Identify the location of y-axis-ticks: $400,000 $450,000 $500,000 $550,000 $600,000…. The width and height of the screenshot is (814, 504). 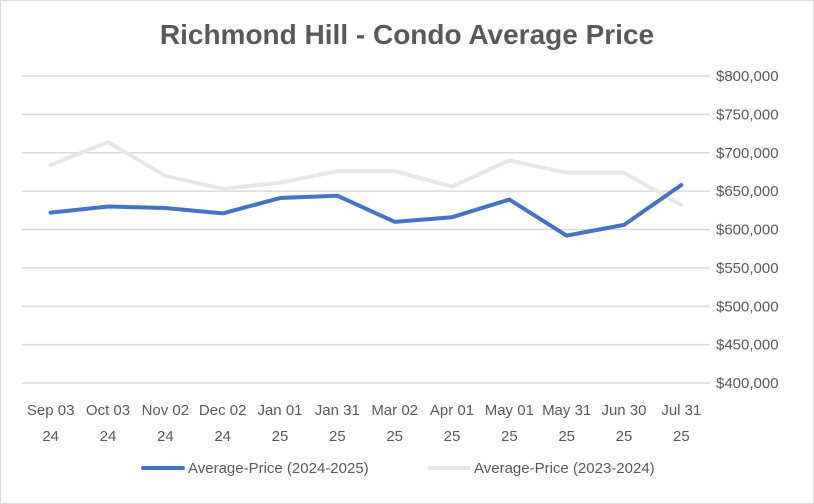
(747, 230).